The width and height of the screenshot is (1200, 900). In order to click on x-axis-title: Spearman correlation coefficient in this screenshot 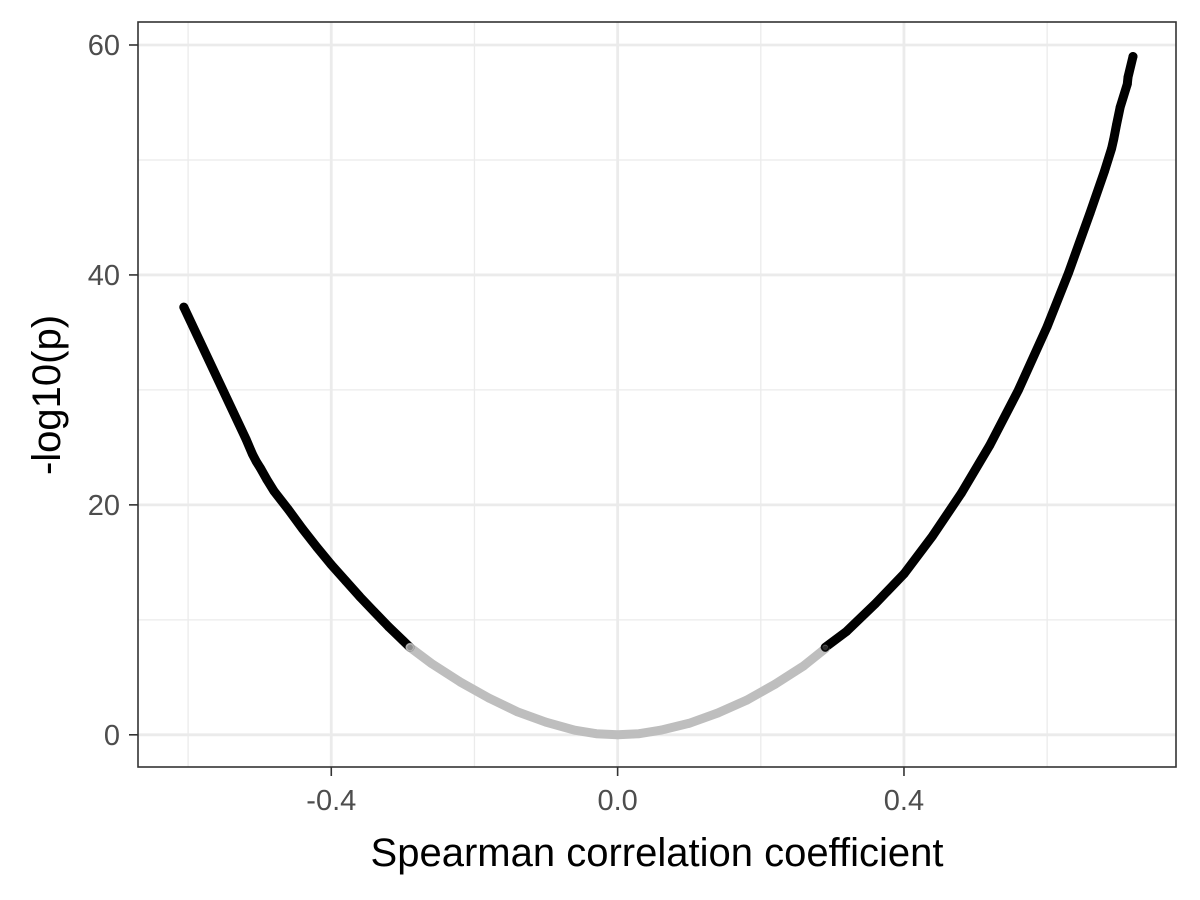, I will do `click(657, 853)`.